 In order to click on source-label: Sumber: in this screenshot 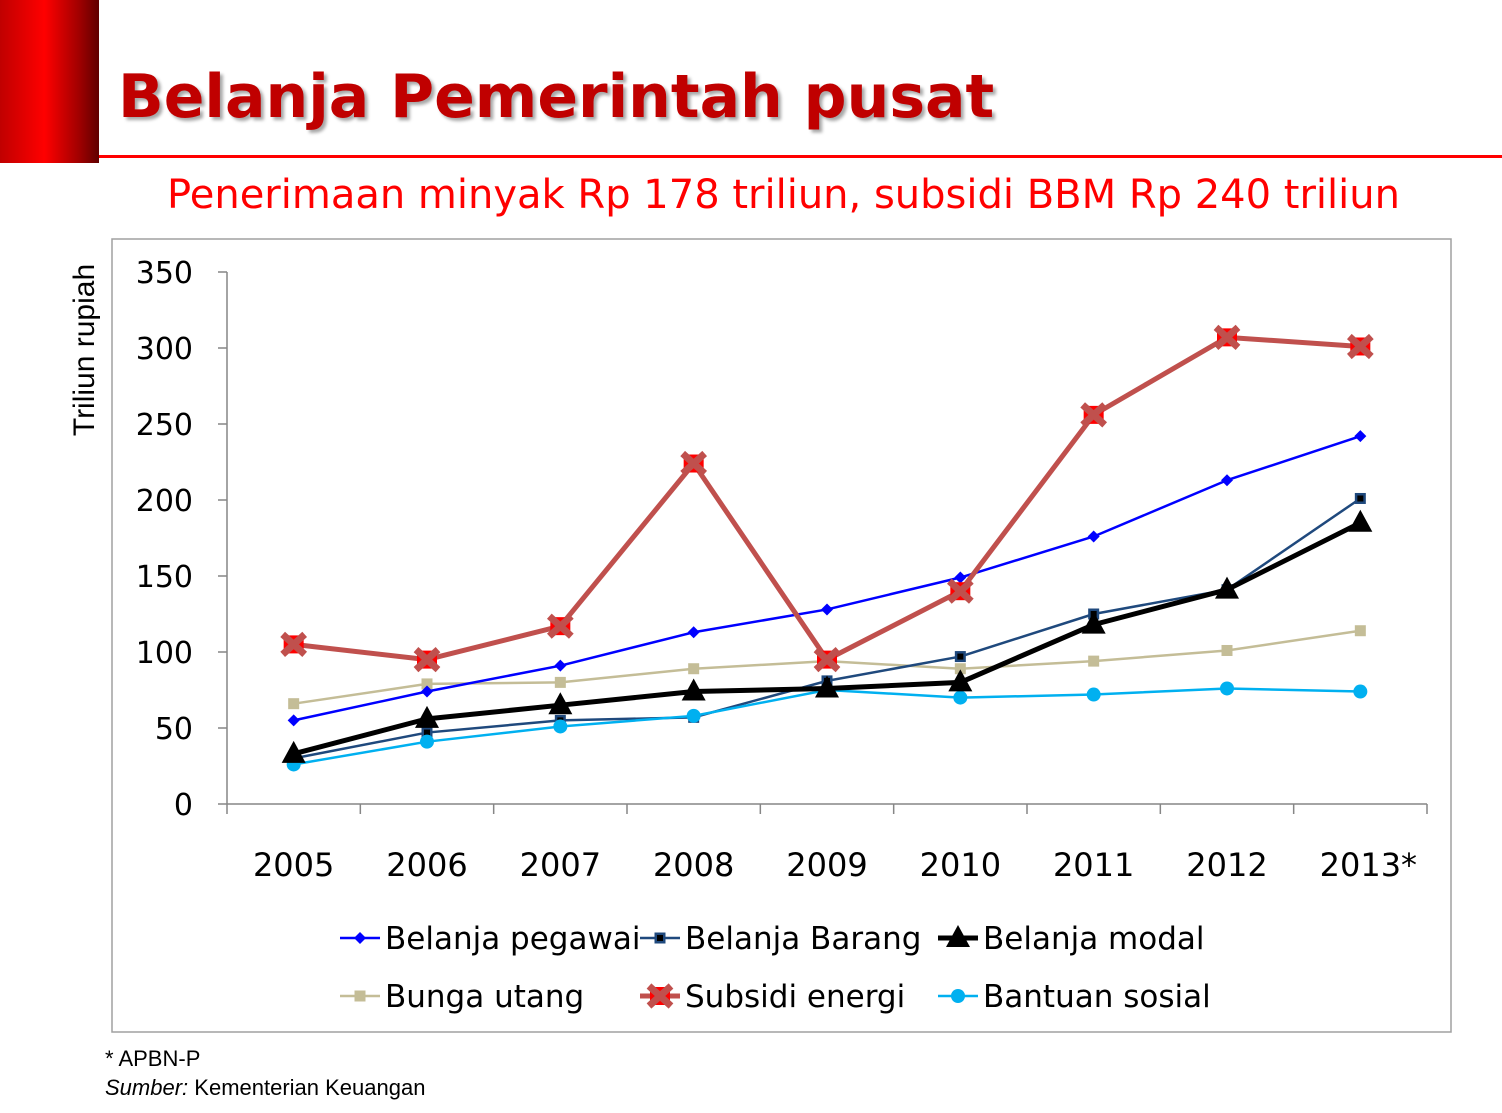, I will do `click(147, 1087)`.